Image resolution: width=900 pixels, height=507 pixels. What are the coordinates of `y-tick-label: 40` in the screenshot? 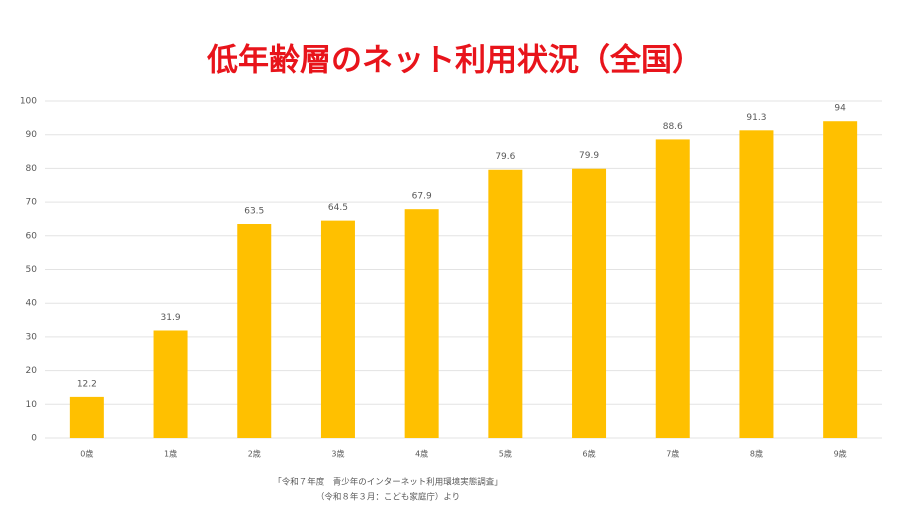 It's located at (32, 304).